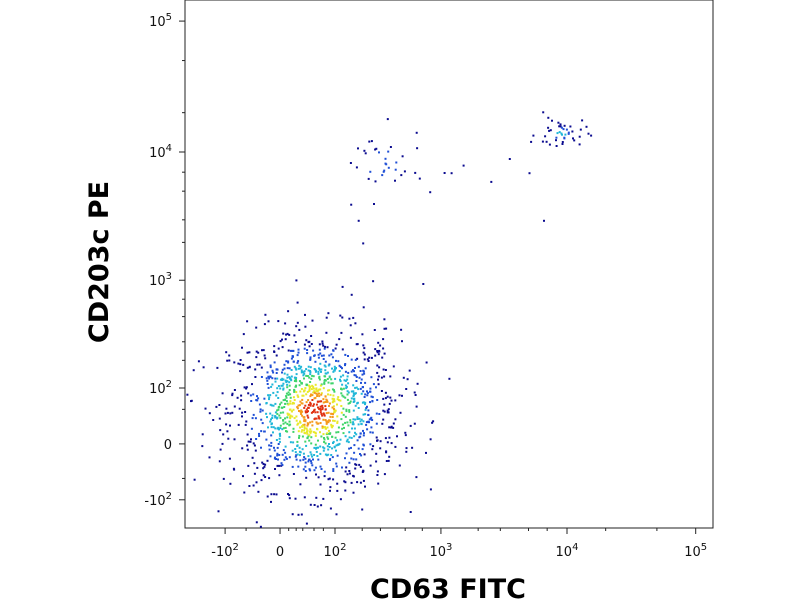  What do you see at coordinates (160, 21) in the screenshot?
I see `y-tick-label: 105` at bounding box center [160, 21].